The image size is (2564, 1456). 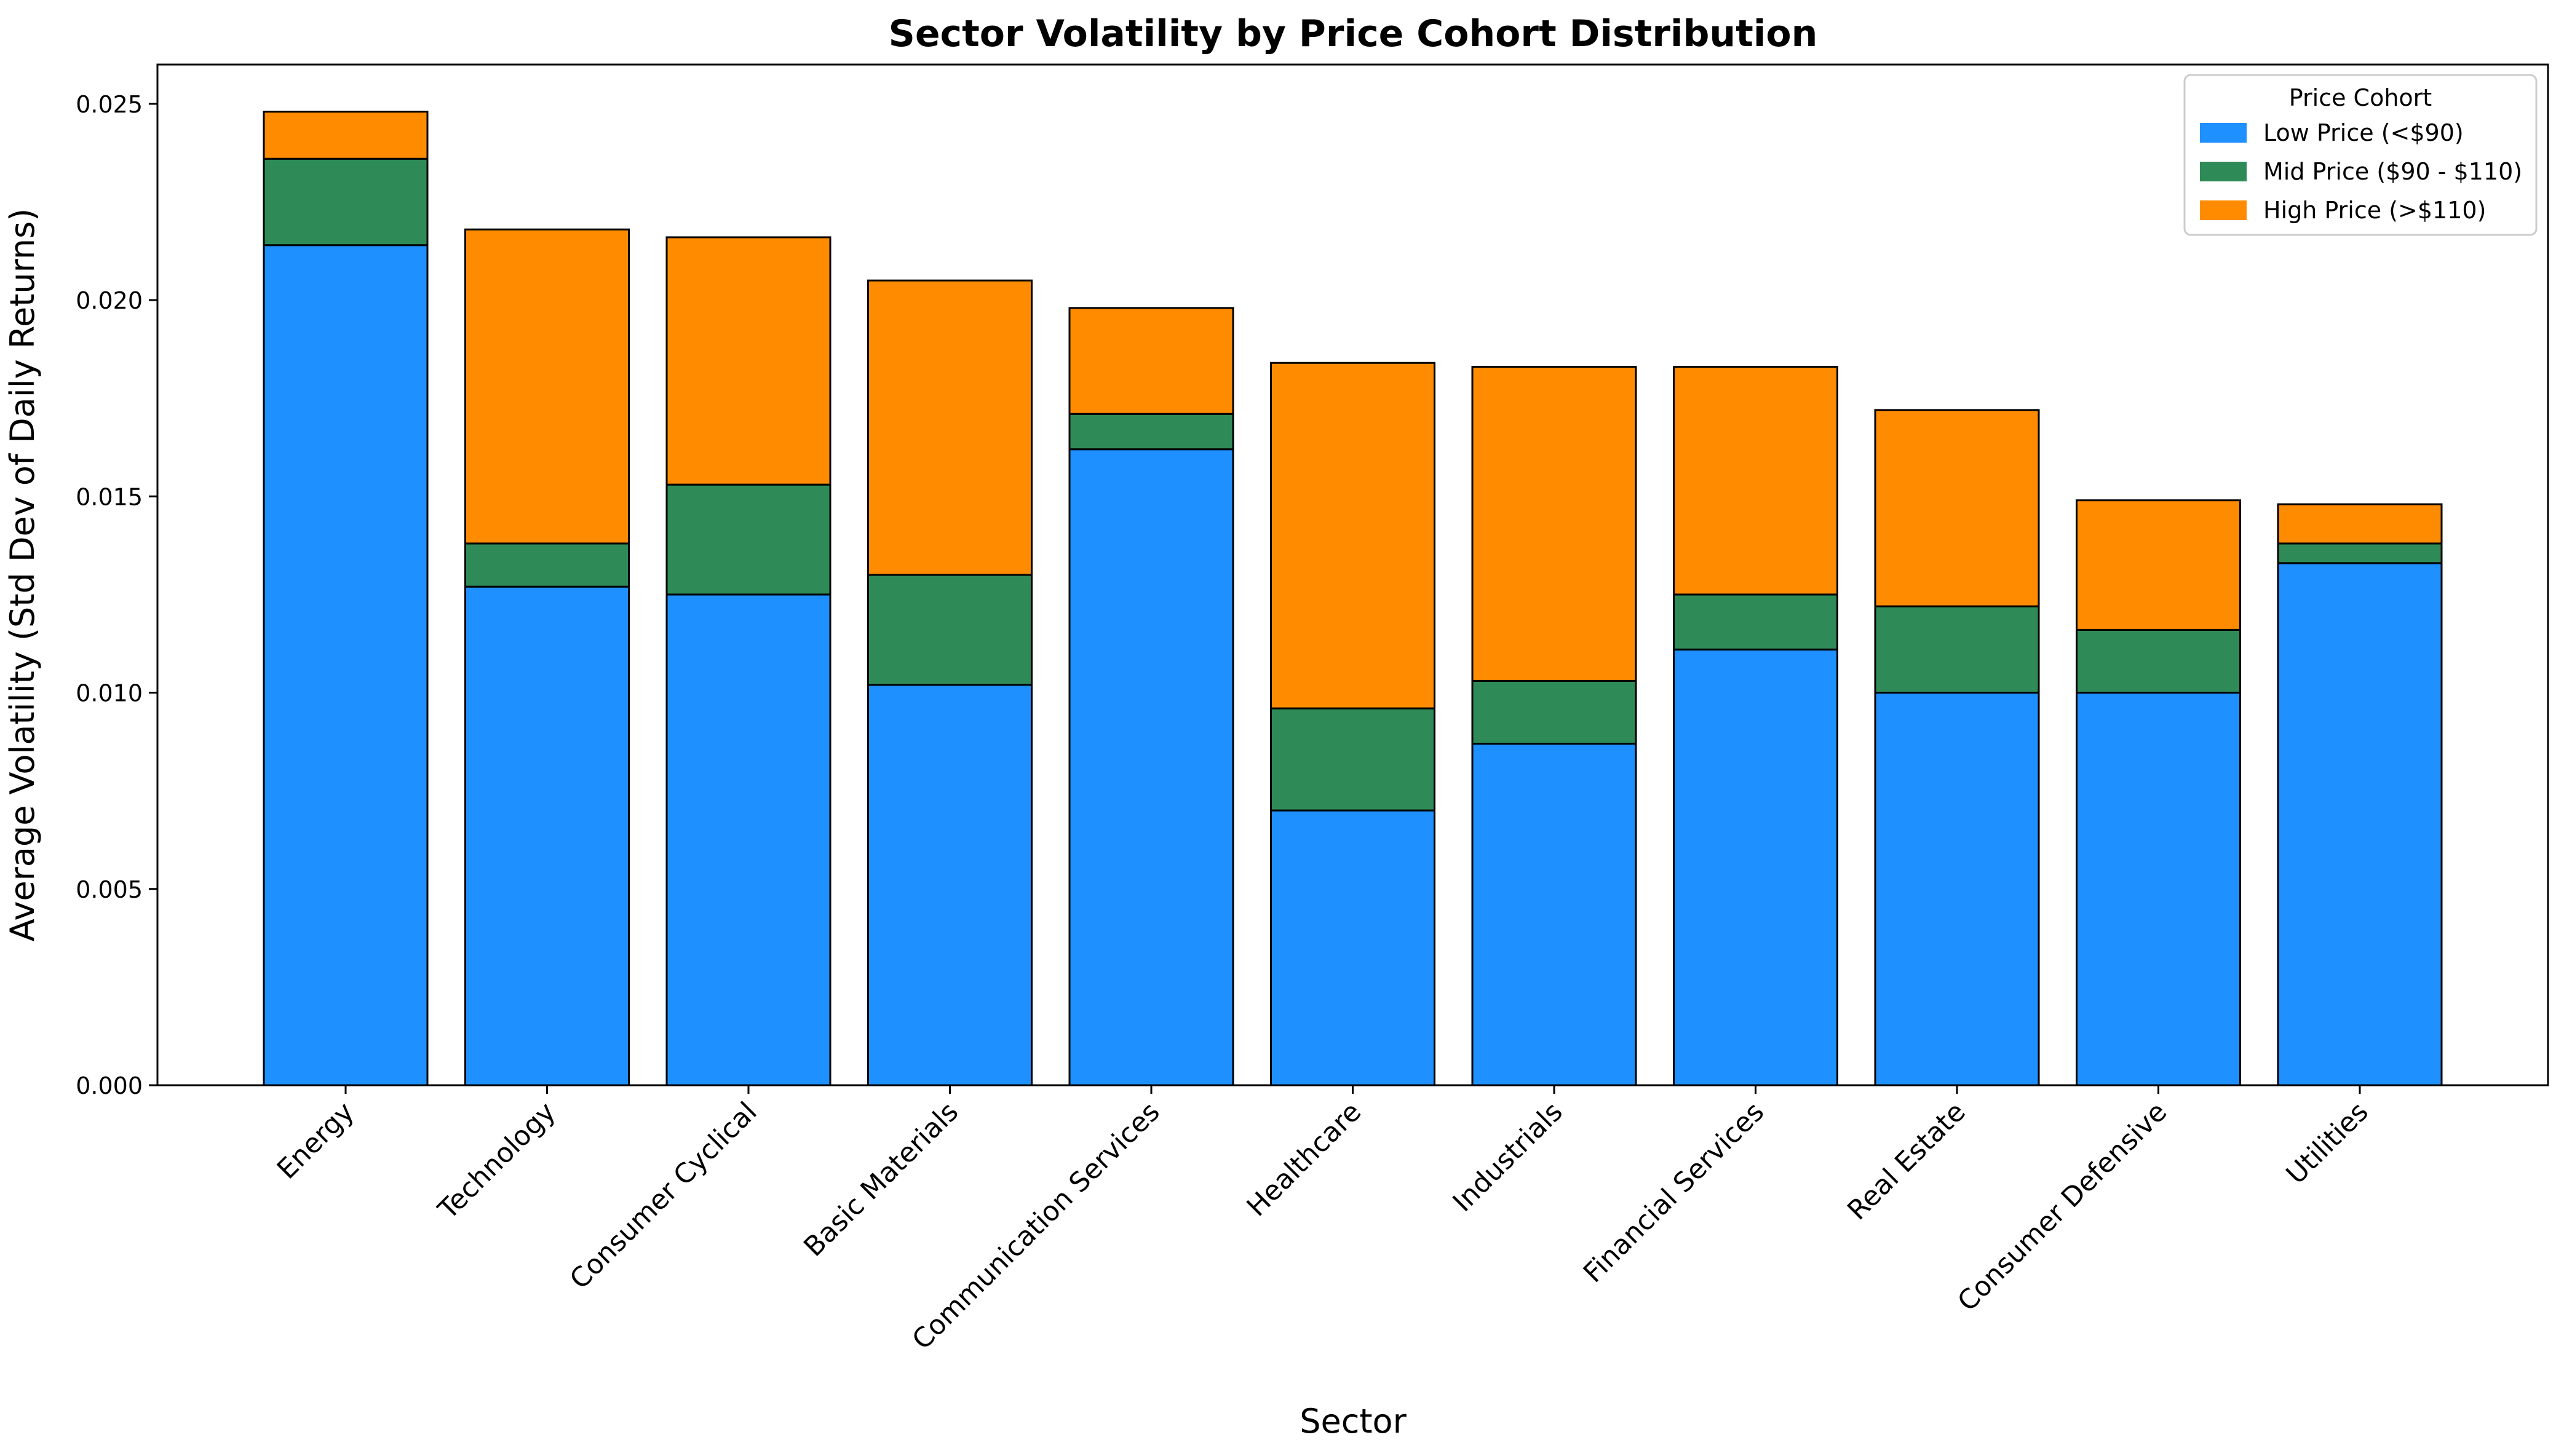 What do you see at coordinates (1674, 1193) in the screenshot?
I see `x-tick-label: Financial Services` at bounding box center [1674, 1193].